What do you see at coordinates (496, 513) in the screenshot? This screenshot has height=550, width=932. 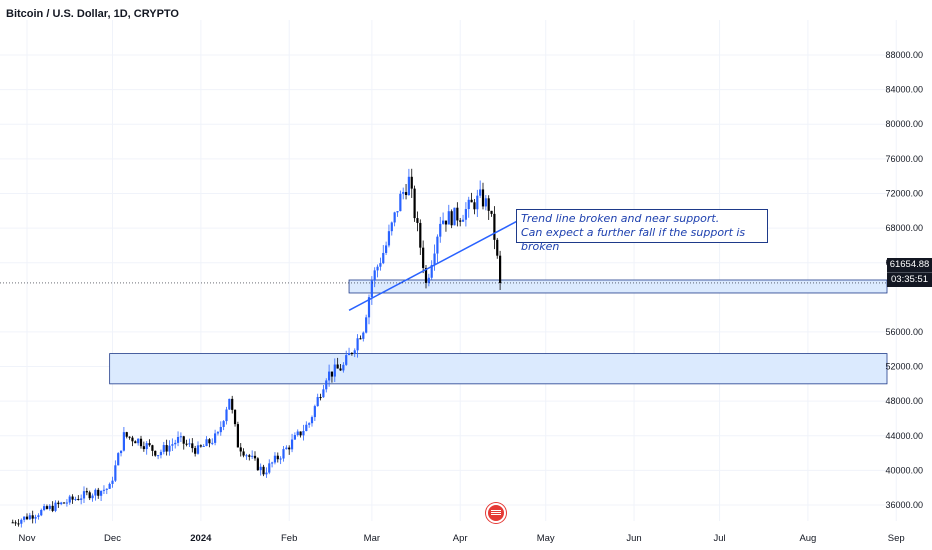 I see `us-flag-event-icon` at bounding box center [496, 513].